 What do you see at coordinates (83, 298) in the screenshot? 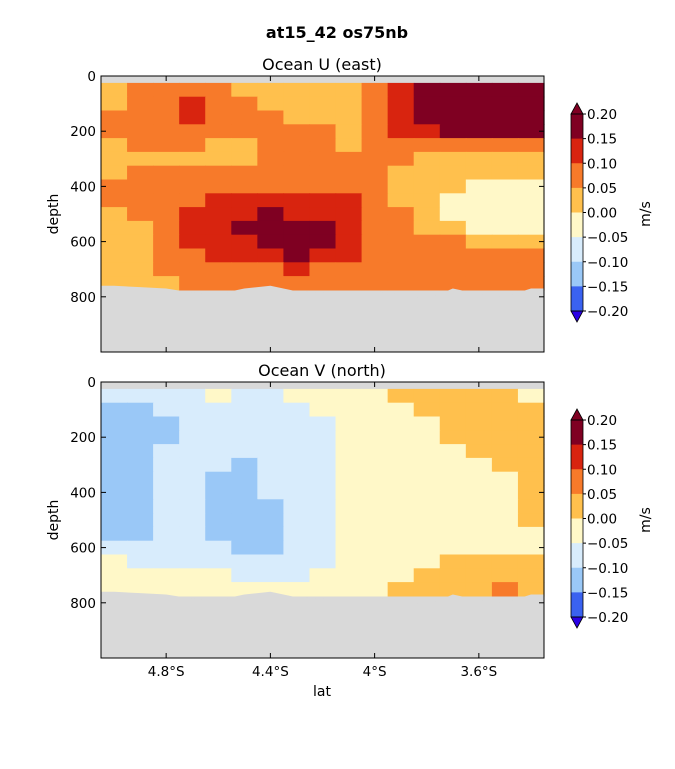
I see `y-tick-label: 800` at bounding box center [83, 298].